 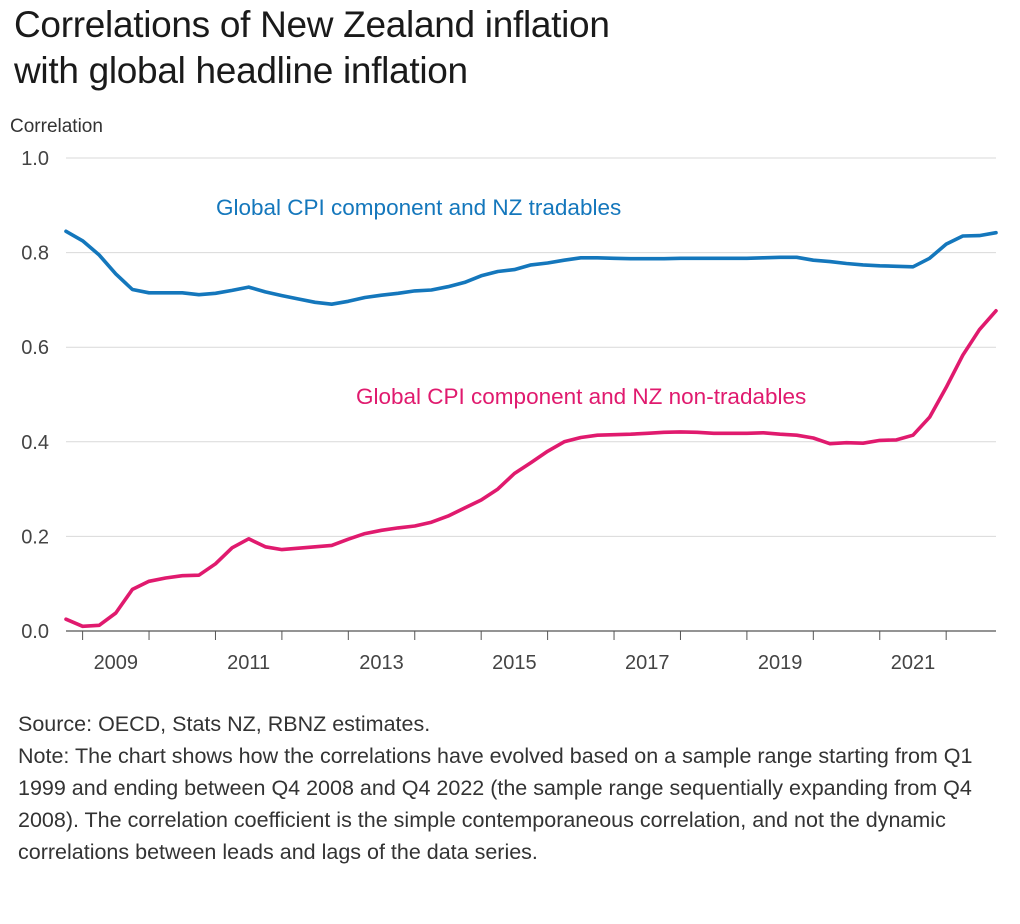 I want to click on y-tick-label: 0.2, so click(x=35, y=537).